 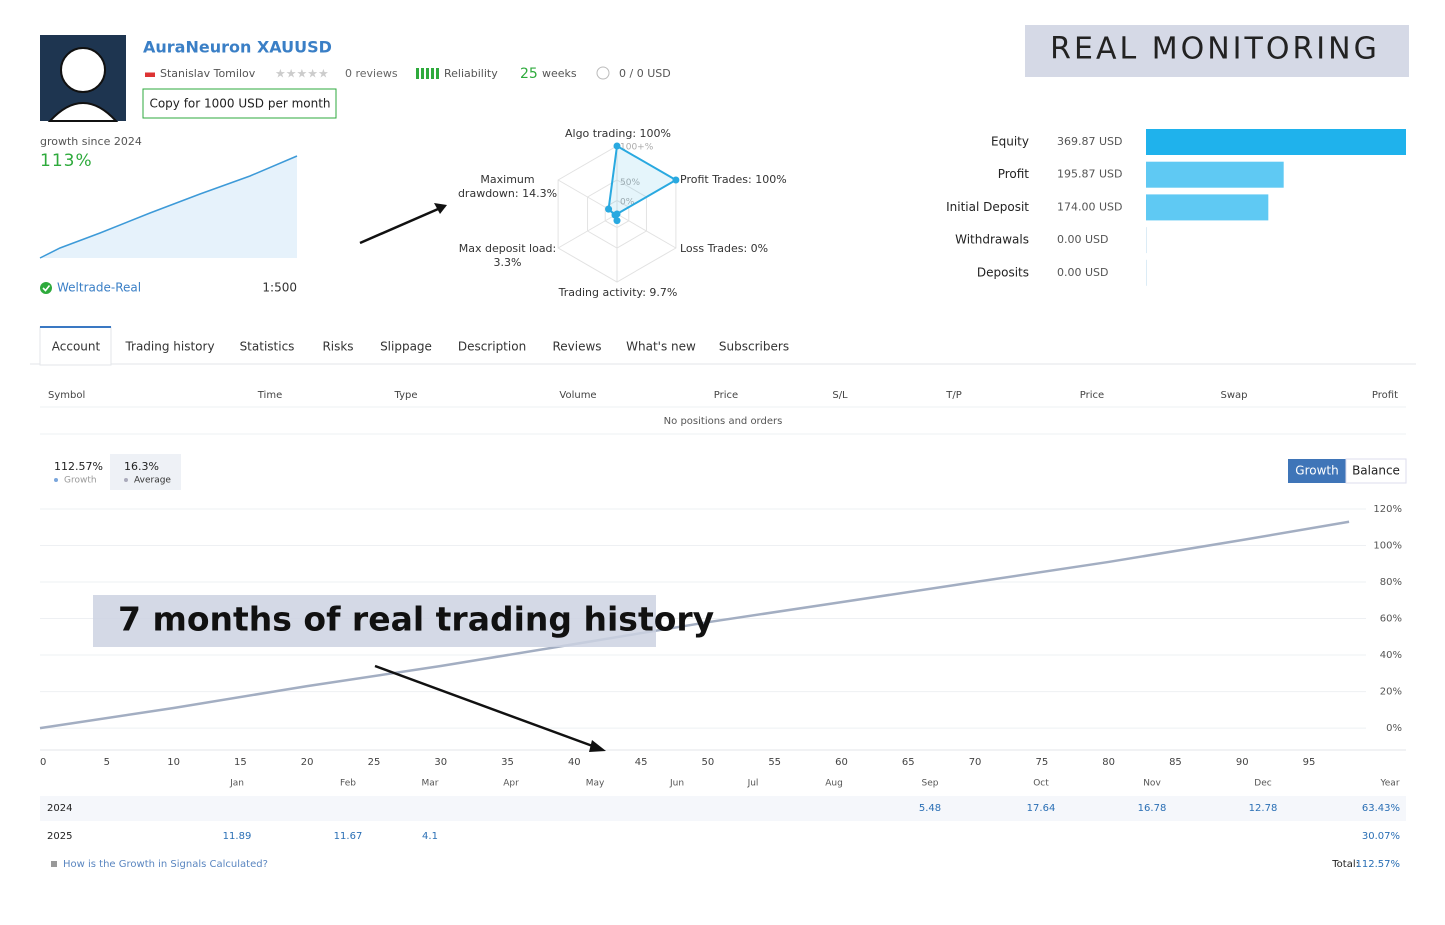 I want to click on bar-label: Equity, so click(x=1010, y=142).